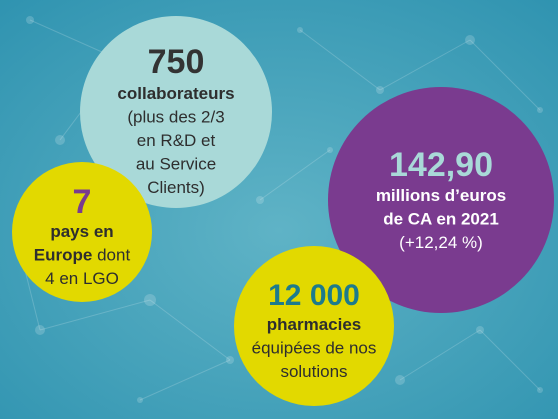 Image resolution: width=558 pixels, height=419 pixels. I want to click on caption-text: en R&D et, so click(176, 140).